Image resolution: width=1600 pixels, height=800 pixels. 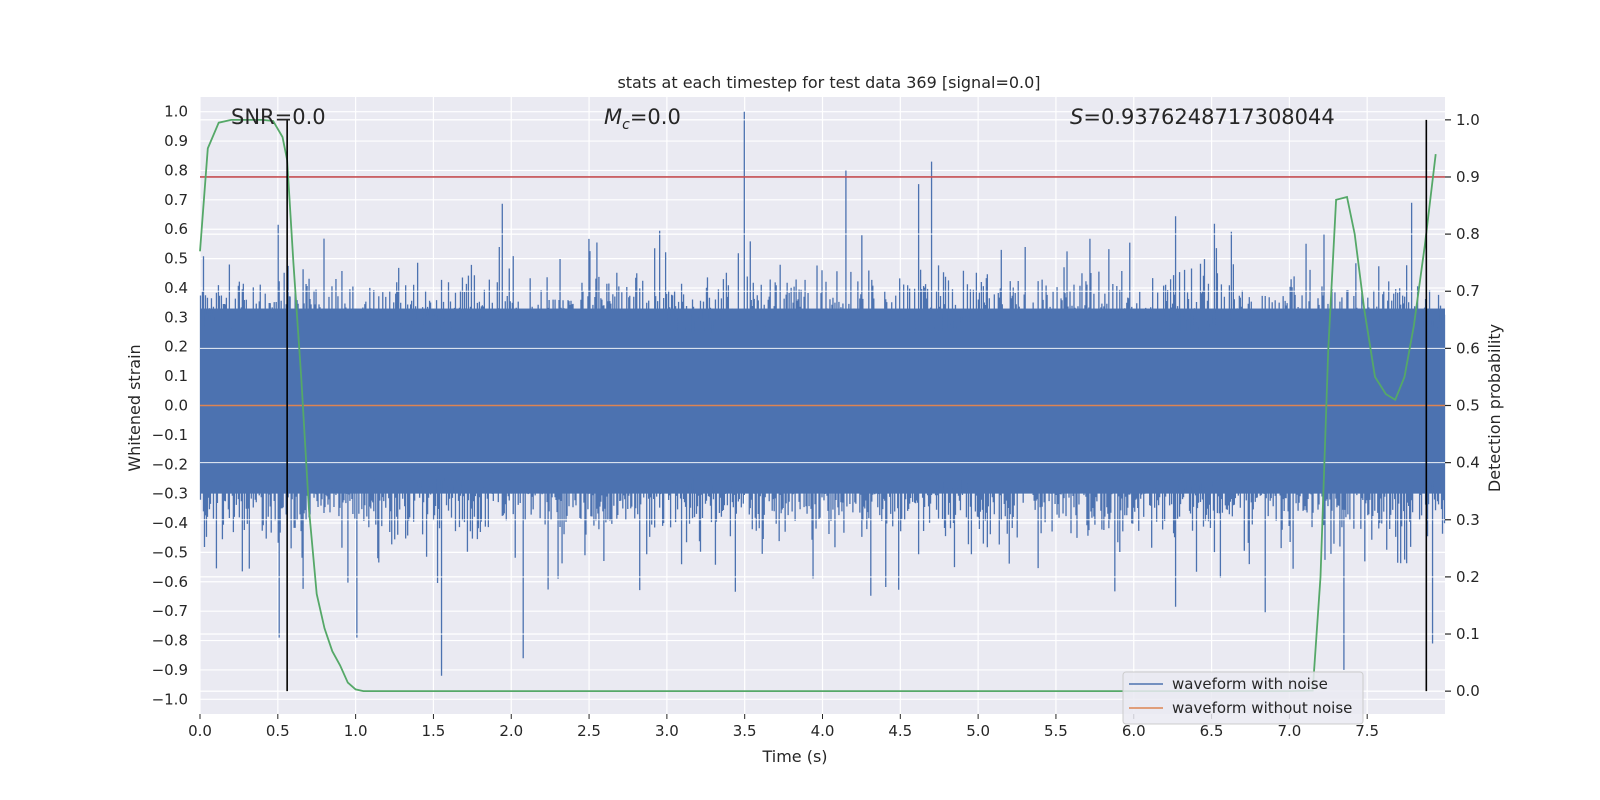 I want to click on x-tick-label: 2.0, so click(x=511, y=731).